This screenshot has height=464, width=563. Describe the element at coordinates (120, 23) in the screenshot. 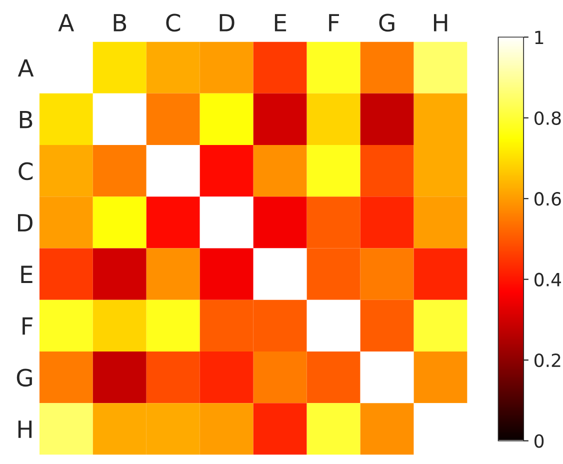

I see `x-tick-label: B` at that location.